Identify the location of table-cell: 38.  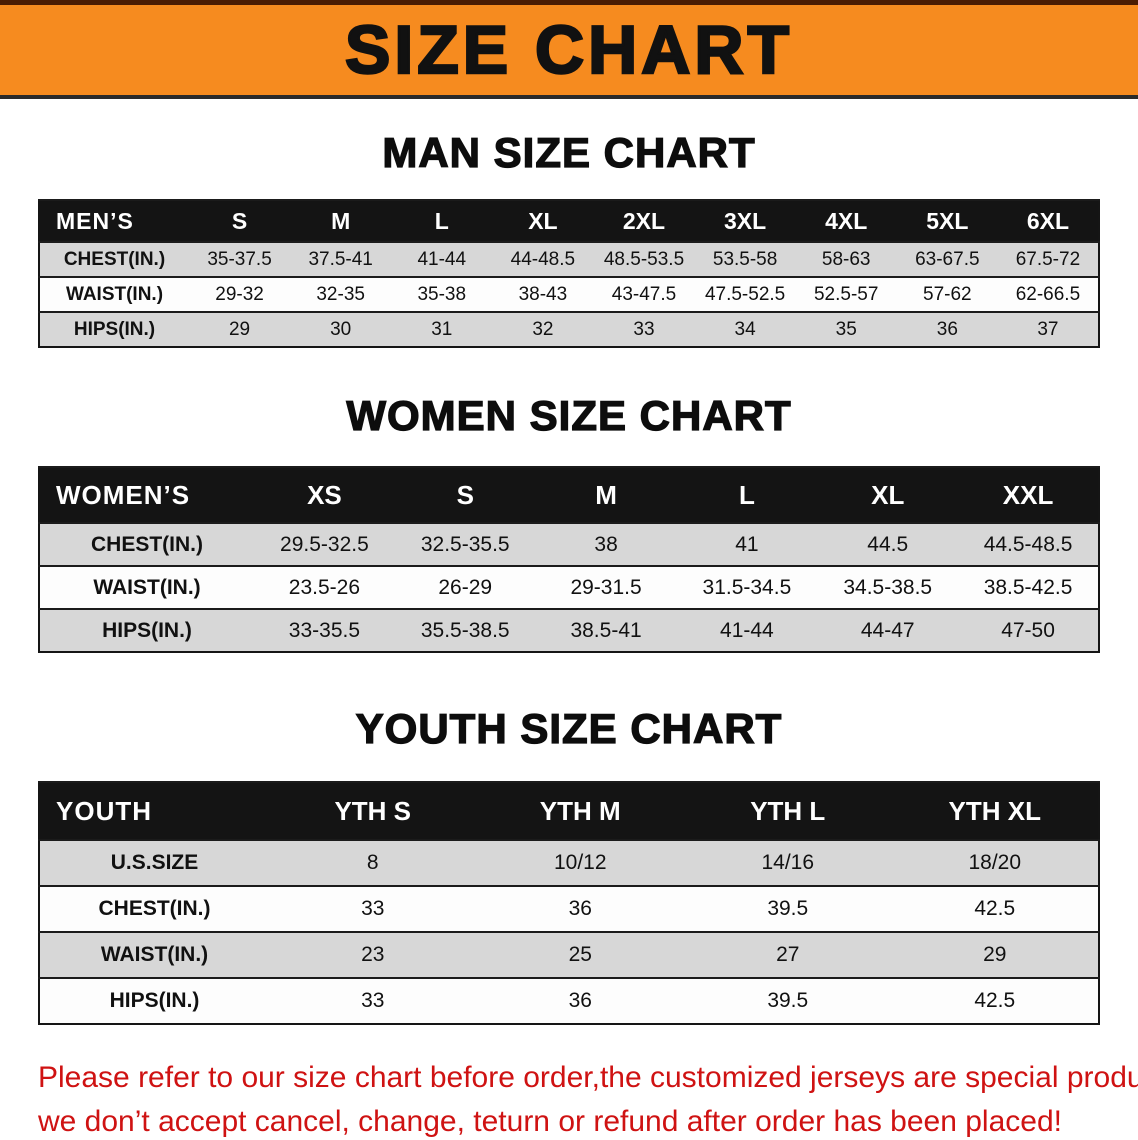
(606, 544).